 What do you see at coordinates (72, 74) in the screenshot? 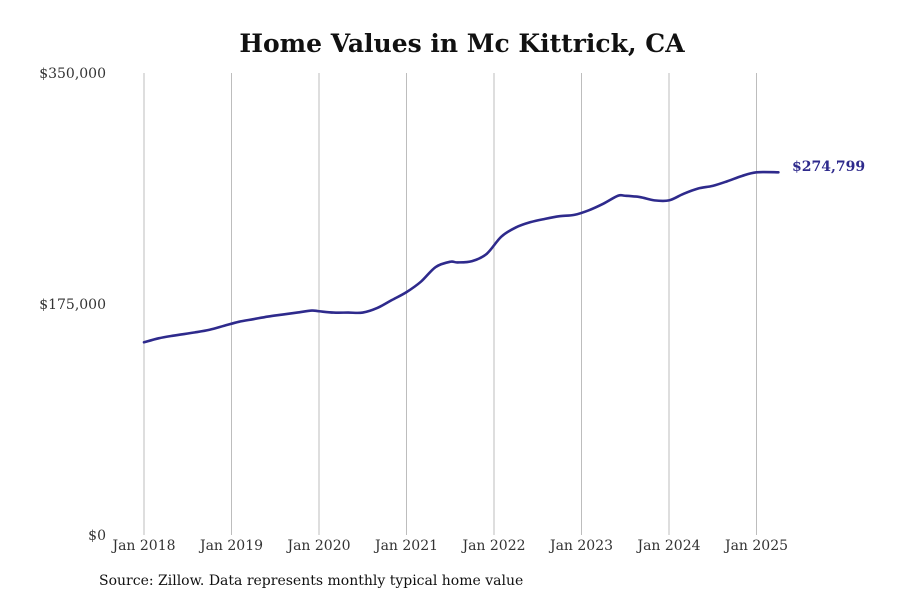
I see `y-tick-label: $350,000` at bounding box center [72, 74].